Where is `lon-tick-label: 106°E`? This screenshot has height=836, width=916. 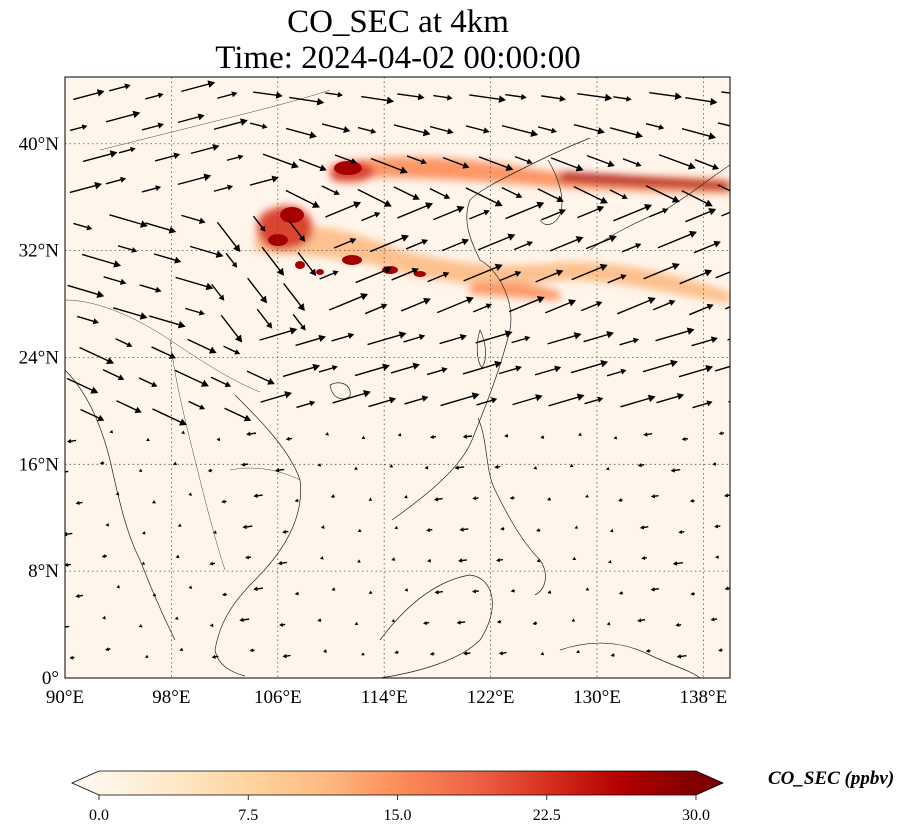 lon-tick-label: 106°E is located at coordinates (278, 697).